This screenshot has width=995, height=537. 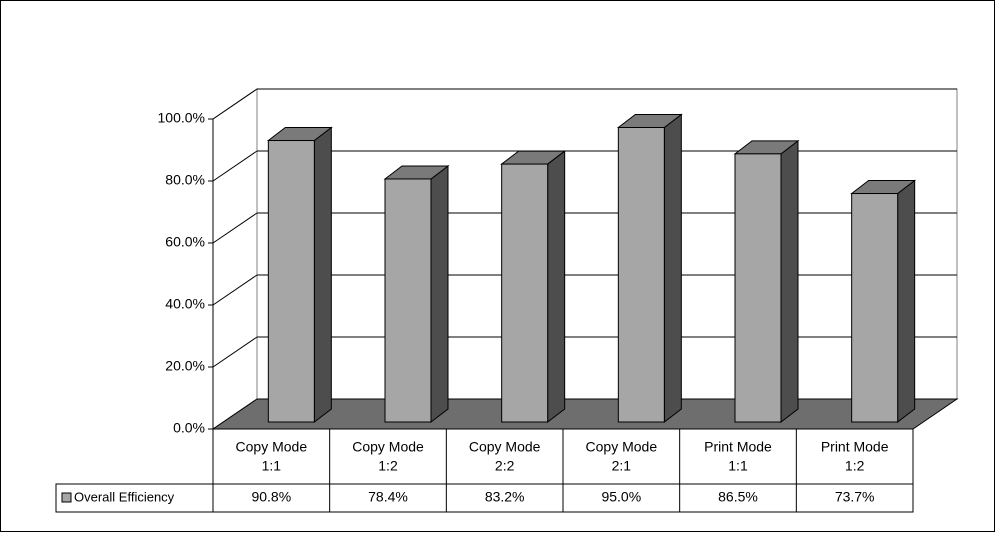 What do you see at coordinates (189, 428) in the screenshot?
I see `y-tick-label: 0.0%` at bounding box center [189, 428].